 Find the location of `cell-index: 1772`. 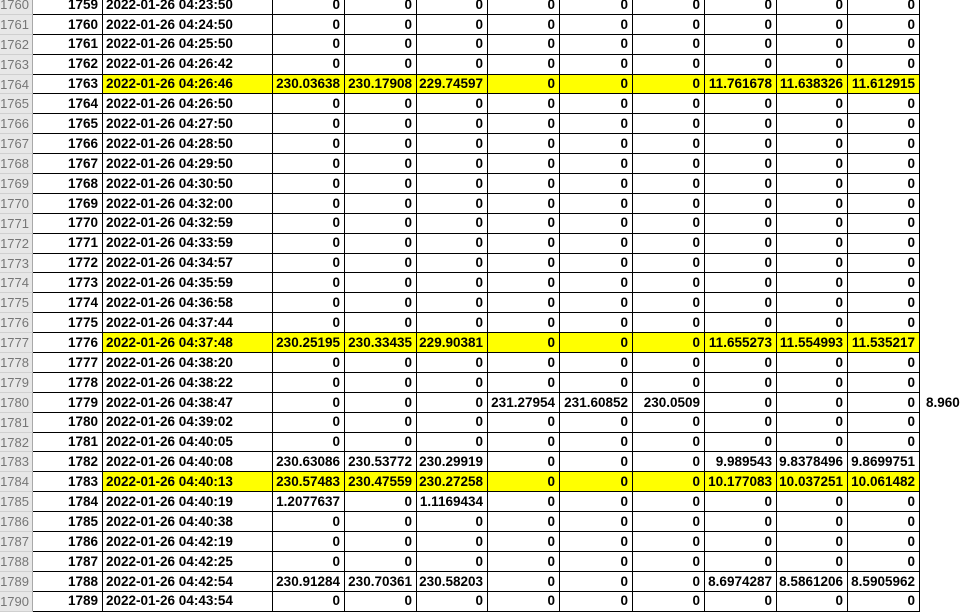

cell-index: 1772 is located at coordinates (68, 263).